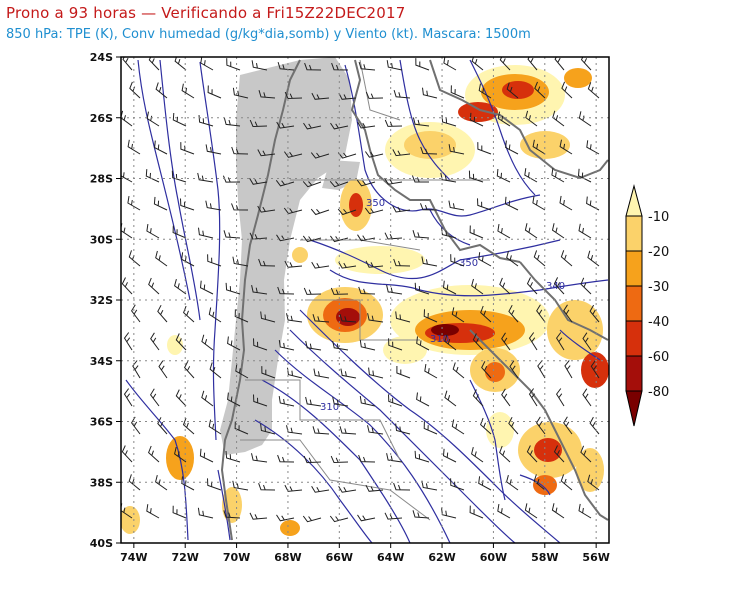 The height and width of the screenshot is (600, 750). I want to click on lon-tick-label: 72W, so click(184, 557).